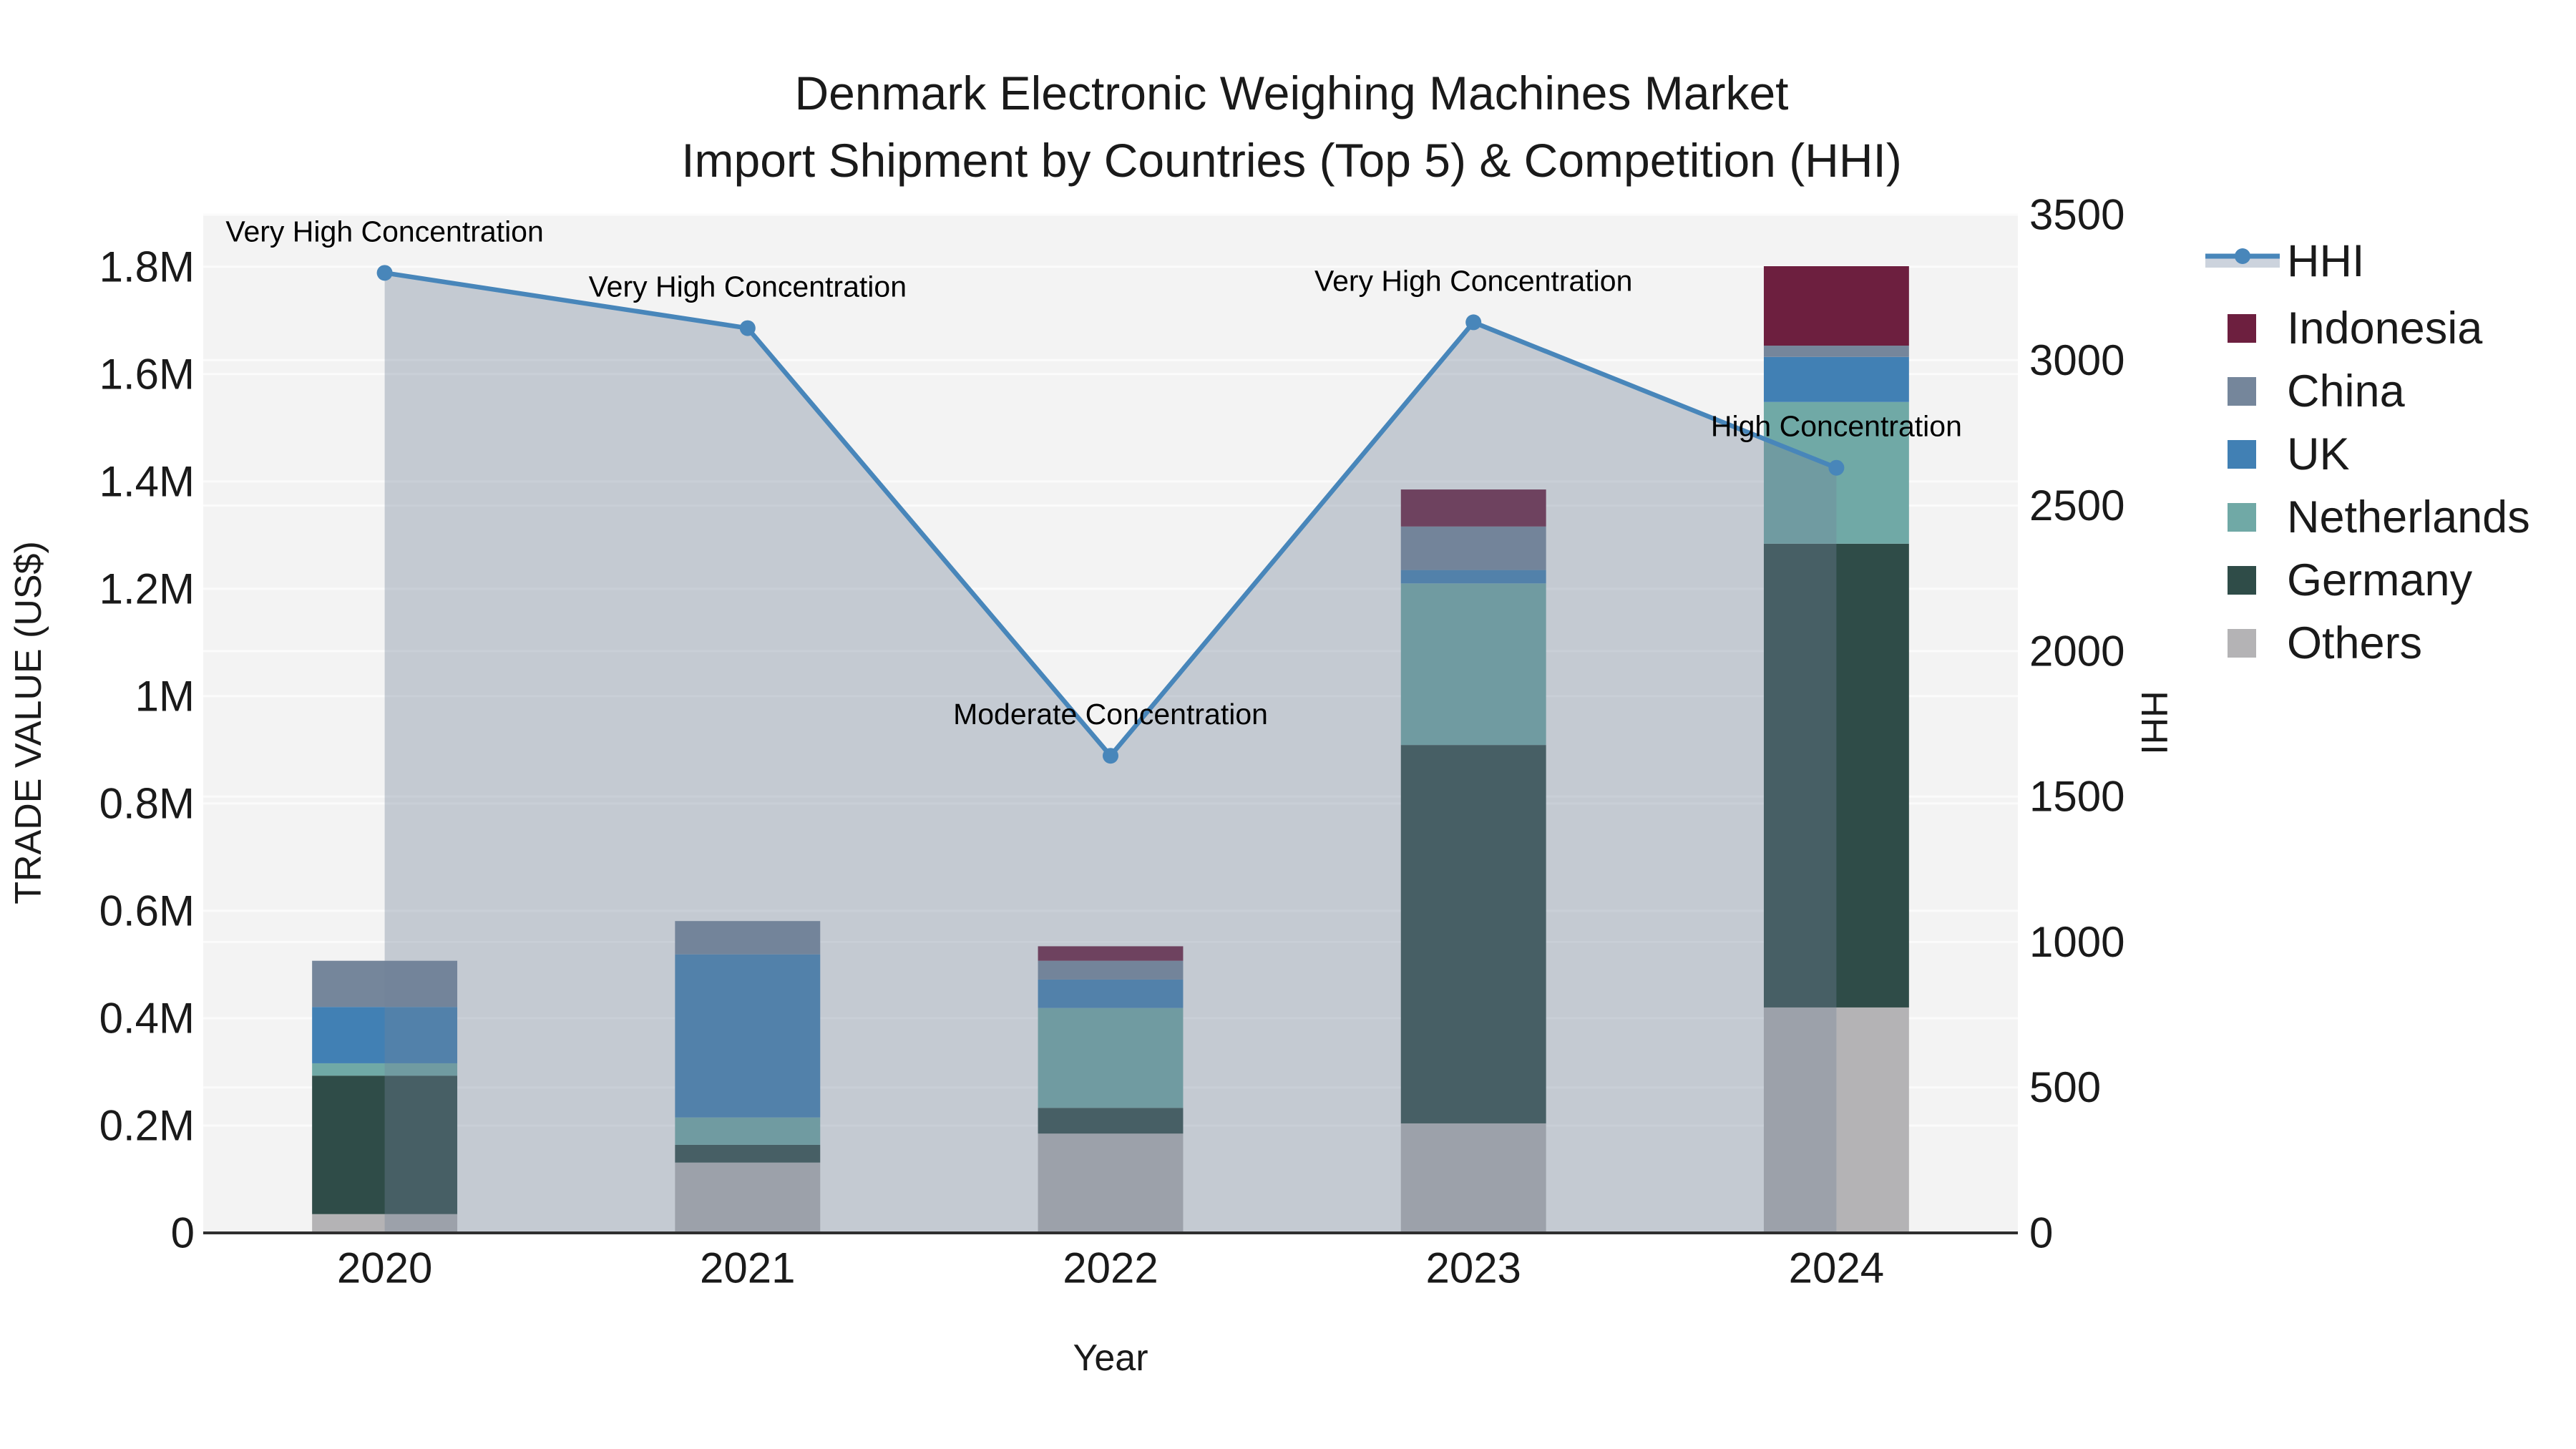 The width and height of the screenshot is (2576, 1449). Describe the element at coordinates (1111, 1121) in the screenshot. I see `bar-segment-germany-2022` at that location.